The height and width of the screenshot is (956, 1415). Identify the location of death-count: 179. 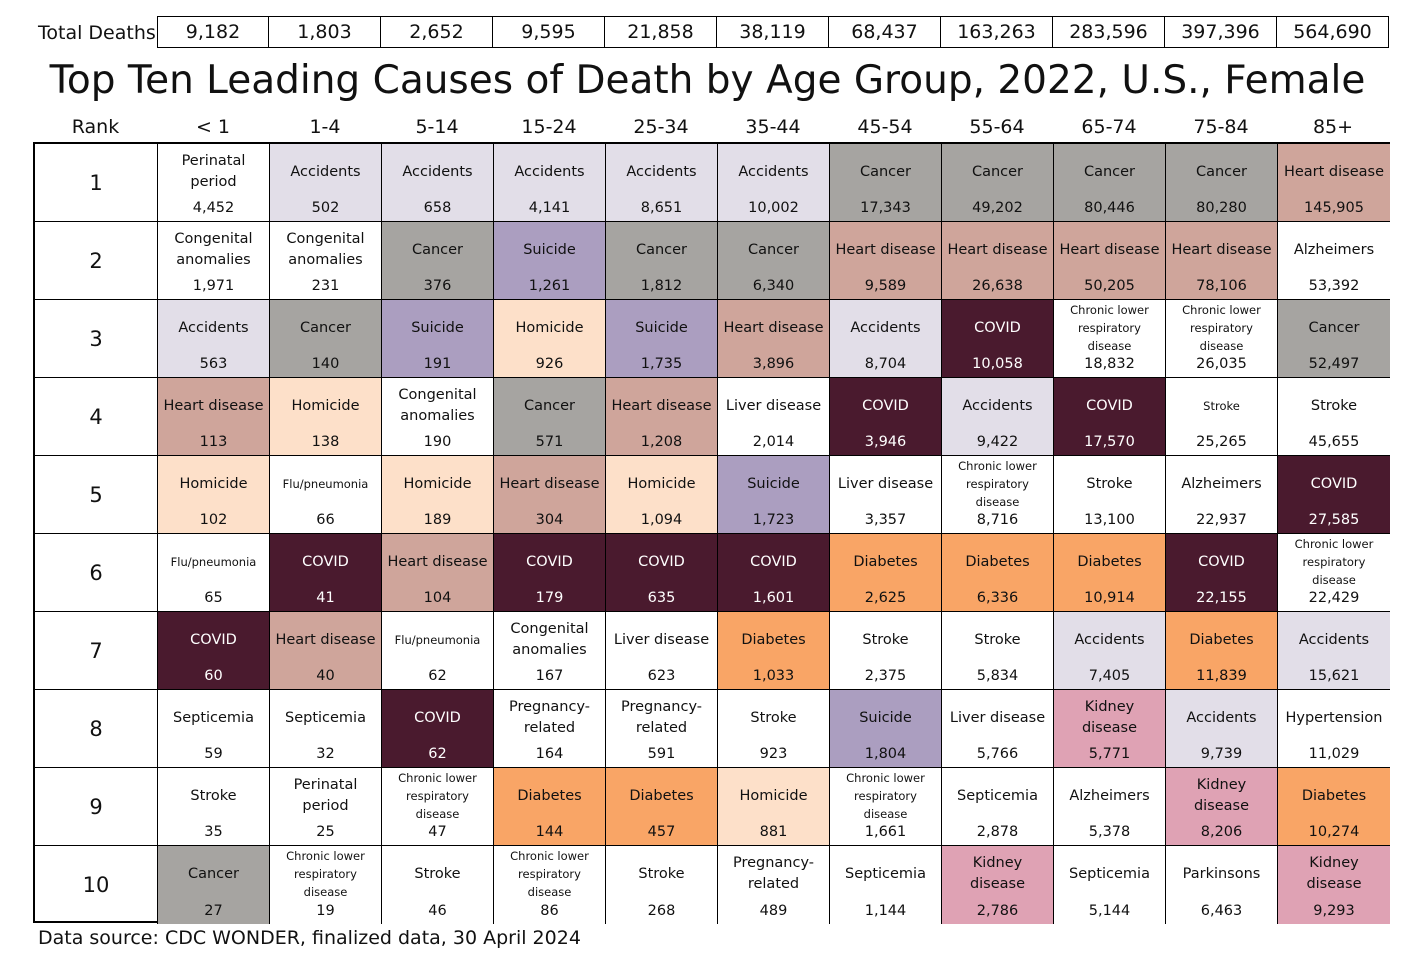
(549, 598).